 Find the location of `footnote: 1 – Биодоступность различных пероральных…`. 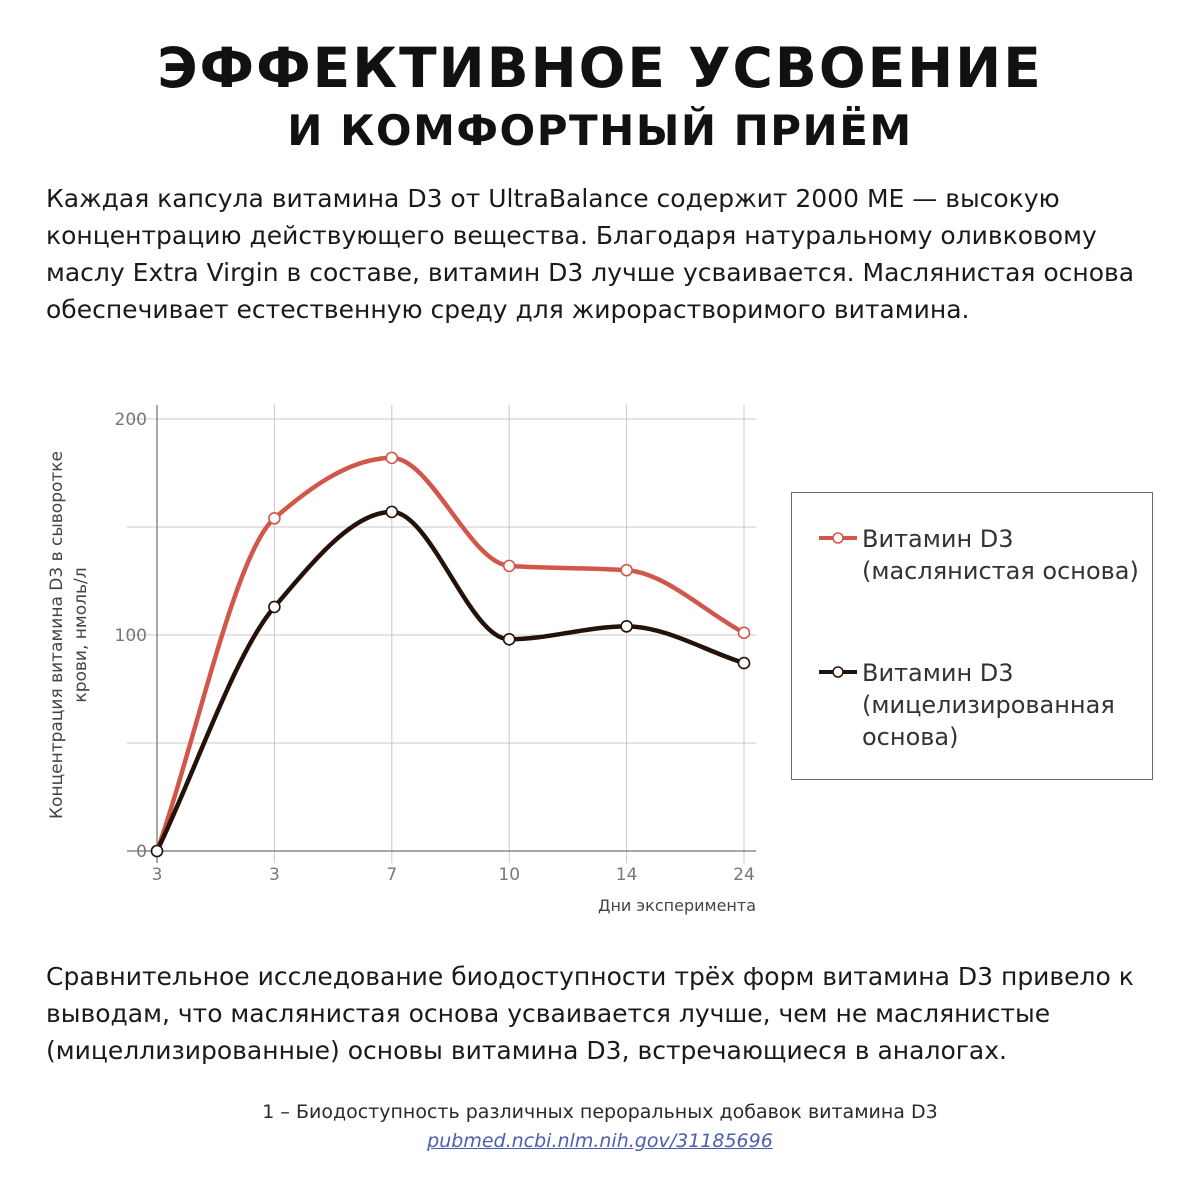

footnote: 1 – Биодоступность различных пероральных… is located at coordinates (600, 1127).